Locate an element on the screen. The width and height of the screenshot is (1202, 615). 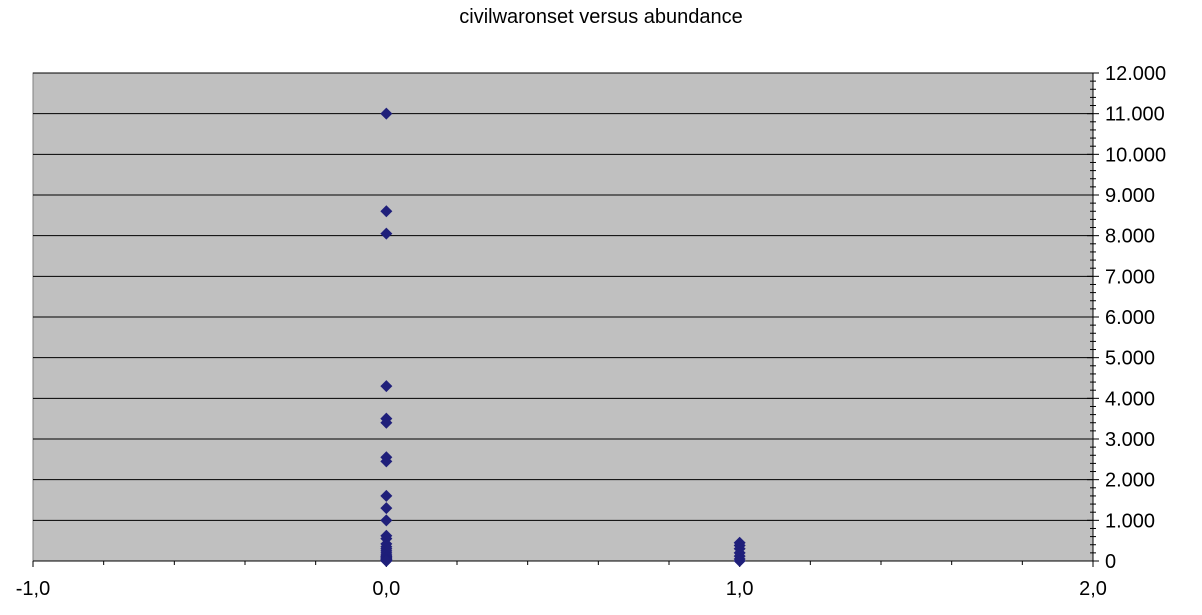
y-tick-label: 12.000 is located at coordinates (1135, 74).